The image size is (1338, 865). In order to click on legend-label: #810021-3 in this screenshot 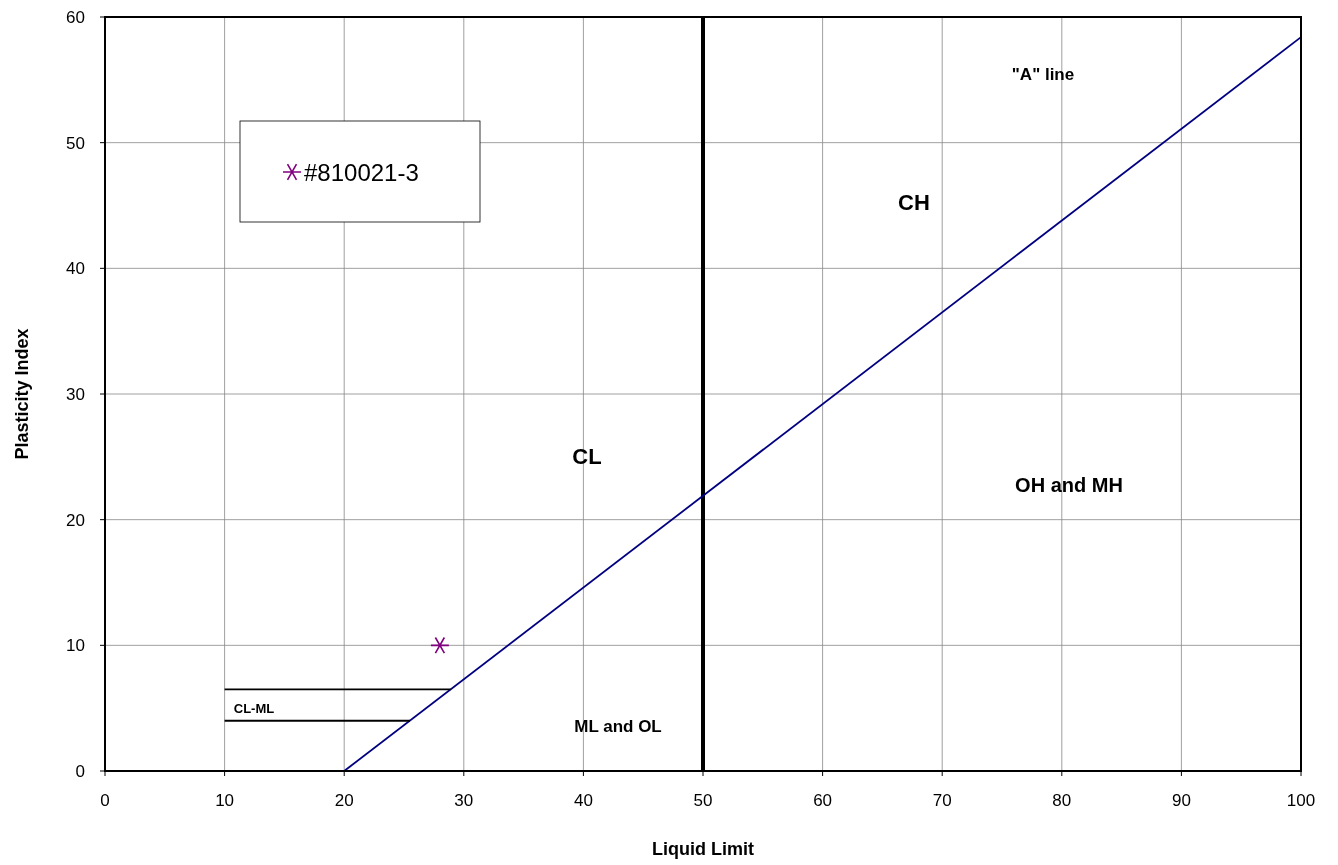, I will do `click(361, 172)`.